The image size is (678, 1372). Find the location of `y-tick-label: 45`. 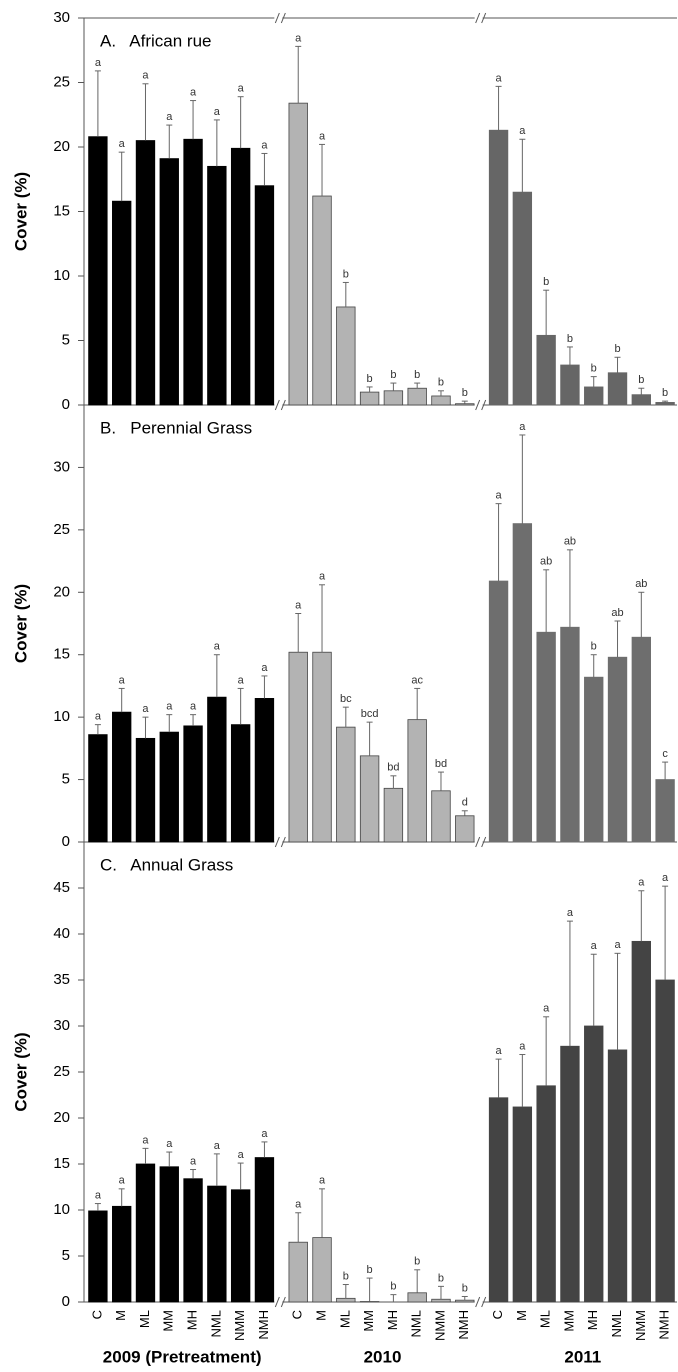

y-tick-label: 45 is located at coordinates (61, 887).